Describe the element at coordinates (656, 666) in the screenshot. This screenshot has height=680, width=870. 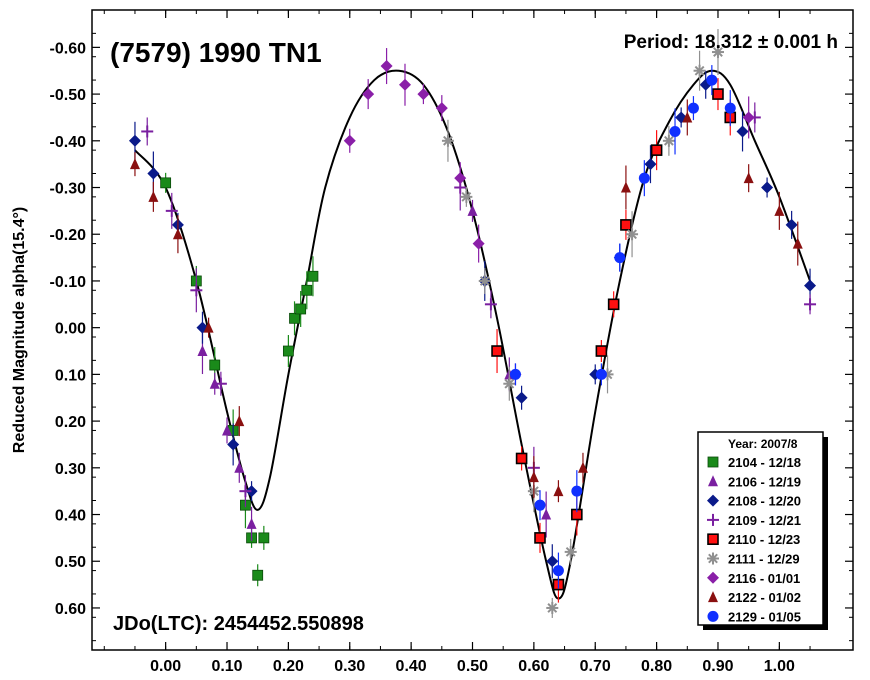
I see `x-tick-label: 0.80` at that location.